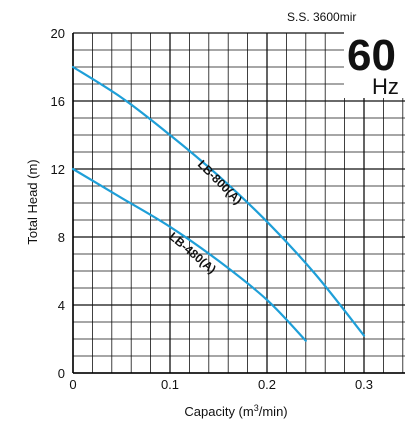 This screenshot has width=405, height=424. Describe the element at coordinates (72, 384) in the screenshot. I see `x-tick-label: 0` at that location.